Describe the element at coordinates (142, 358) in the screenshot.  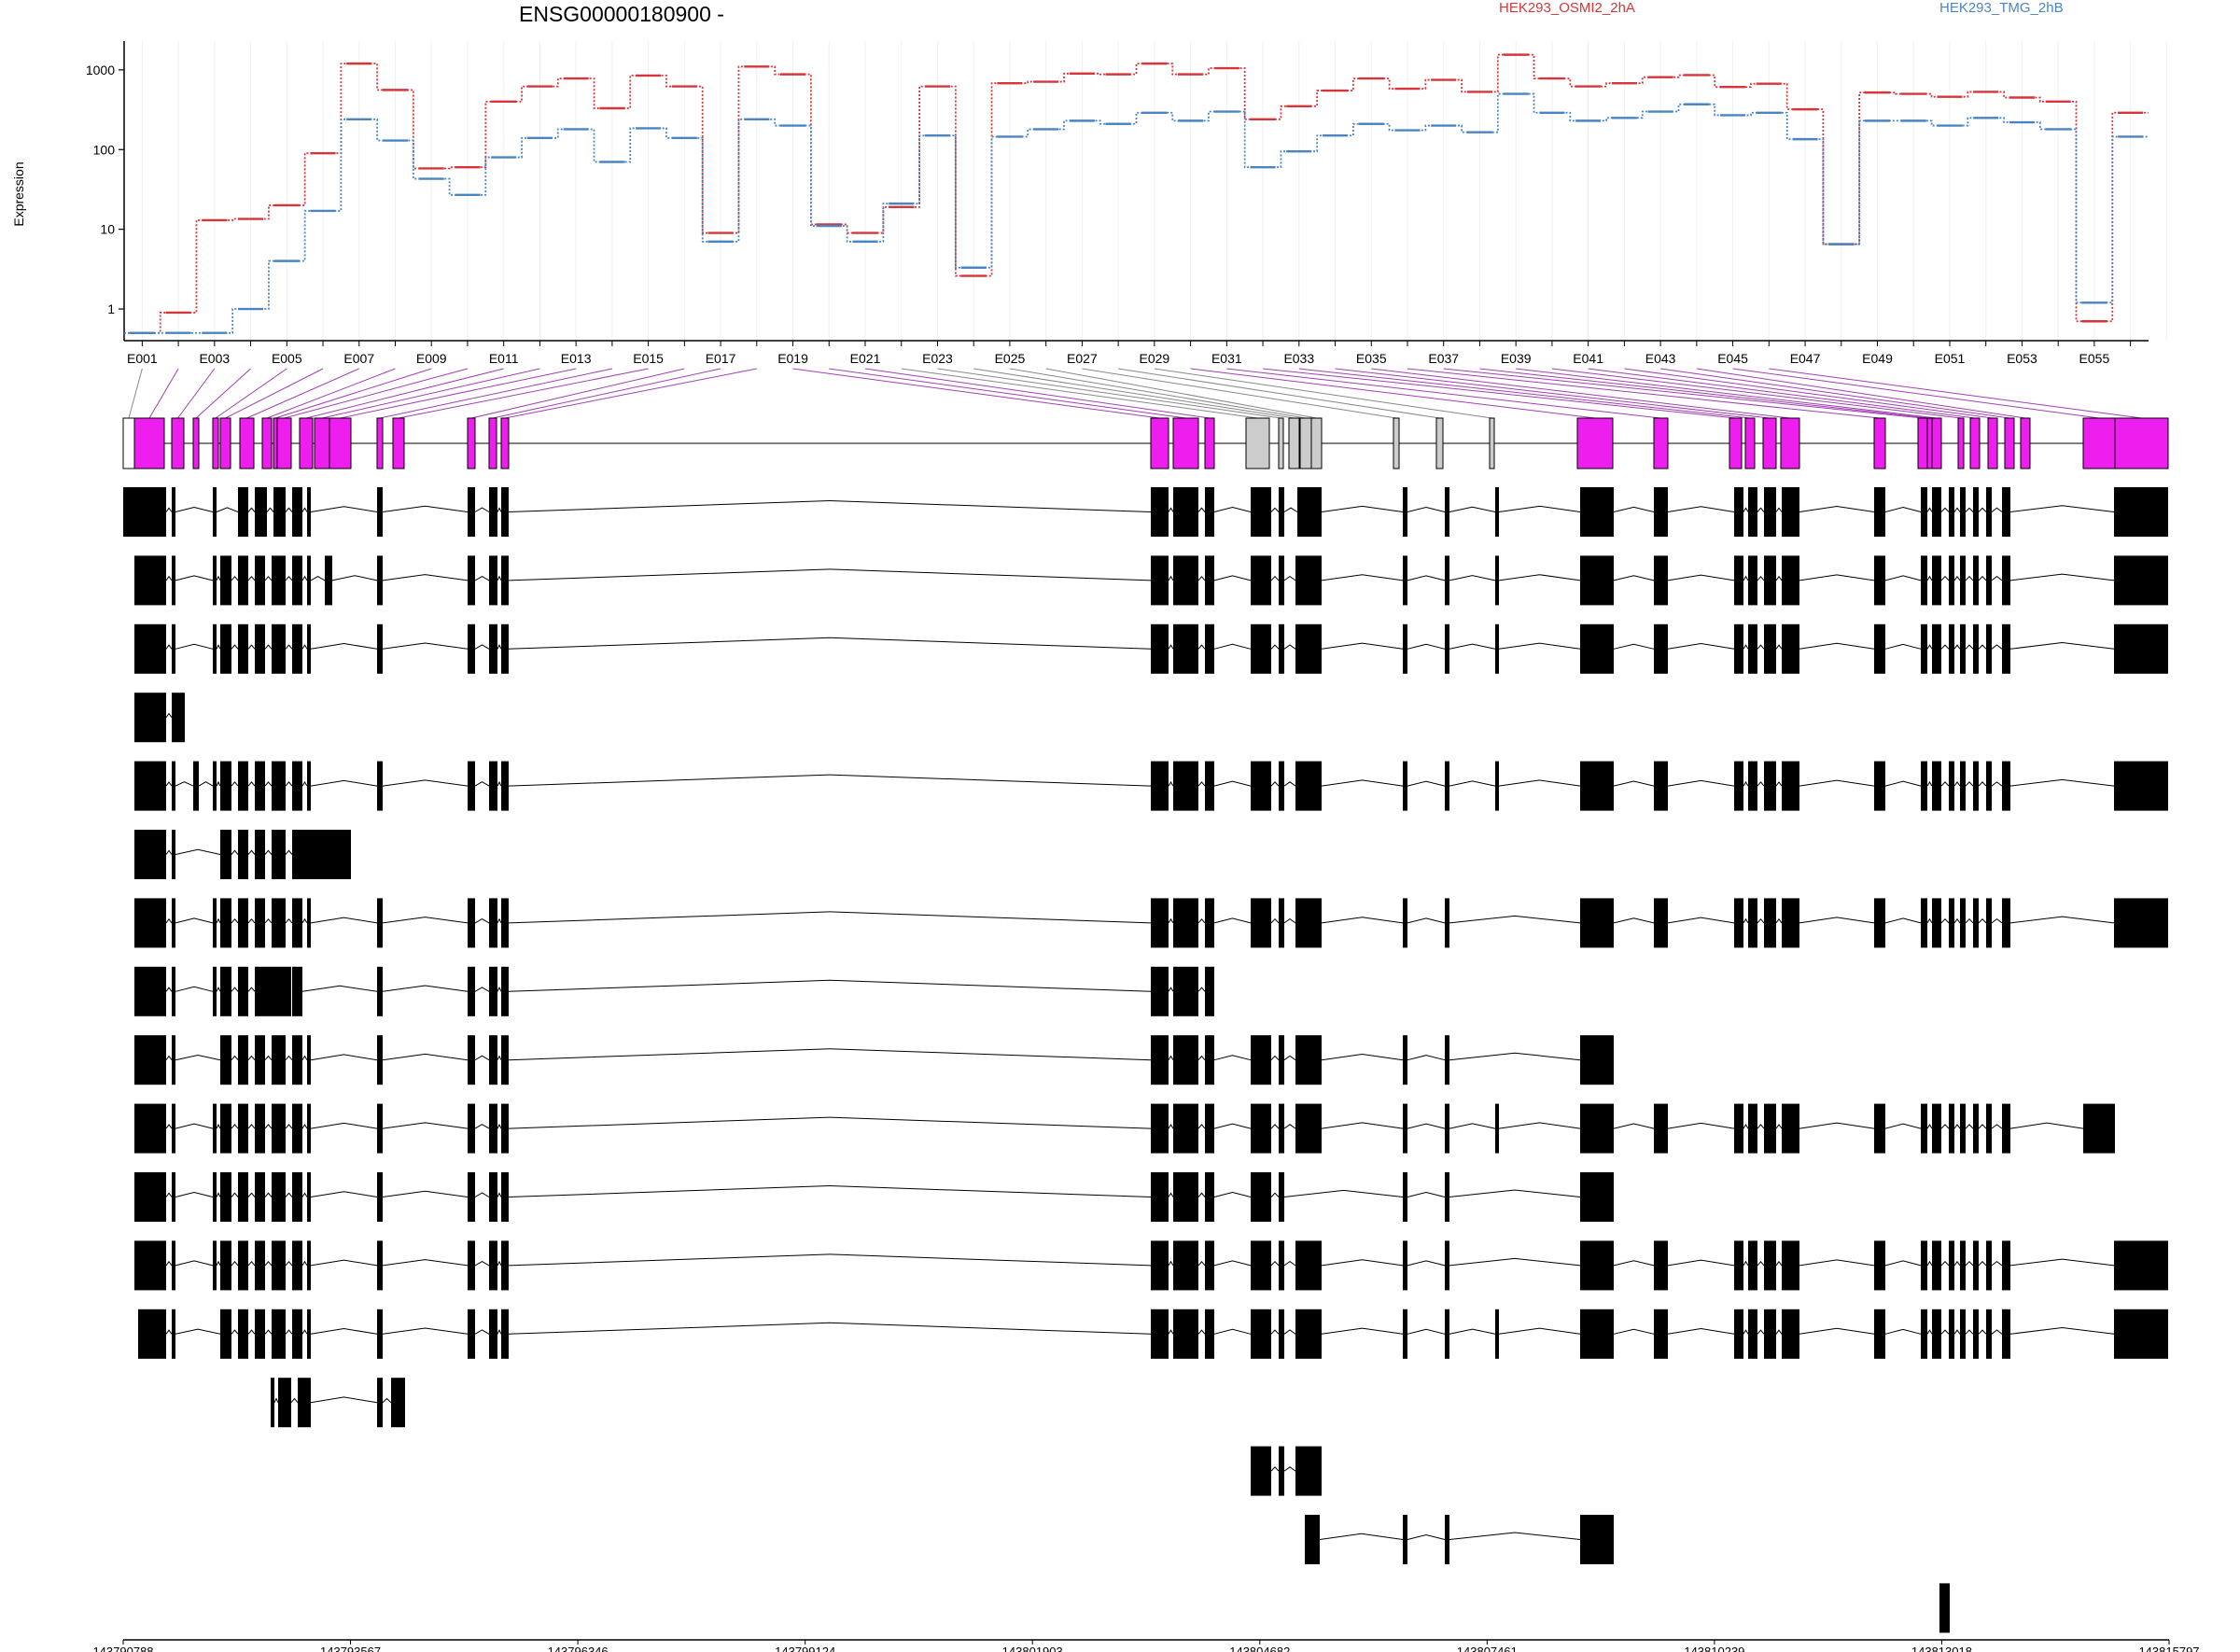
I see `exon-label: E001` at that location.